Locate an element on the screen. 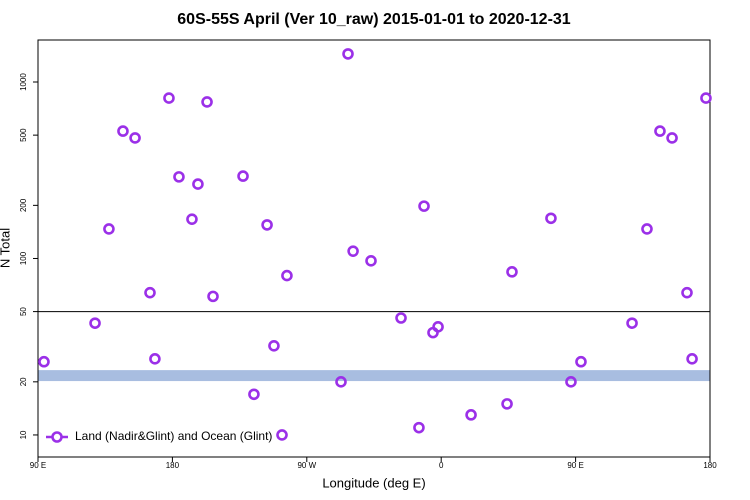 The width and height of the screenshot is (750, 500). y-tick-label: 500 is located at coordinates (23, 135).